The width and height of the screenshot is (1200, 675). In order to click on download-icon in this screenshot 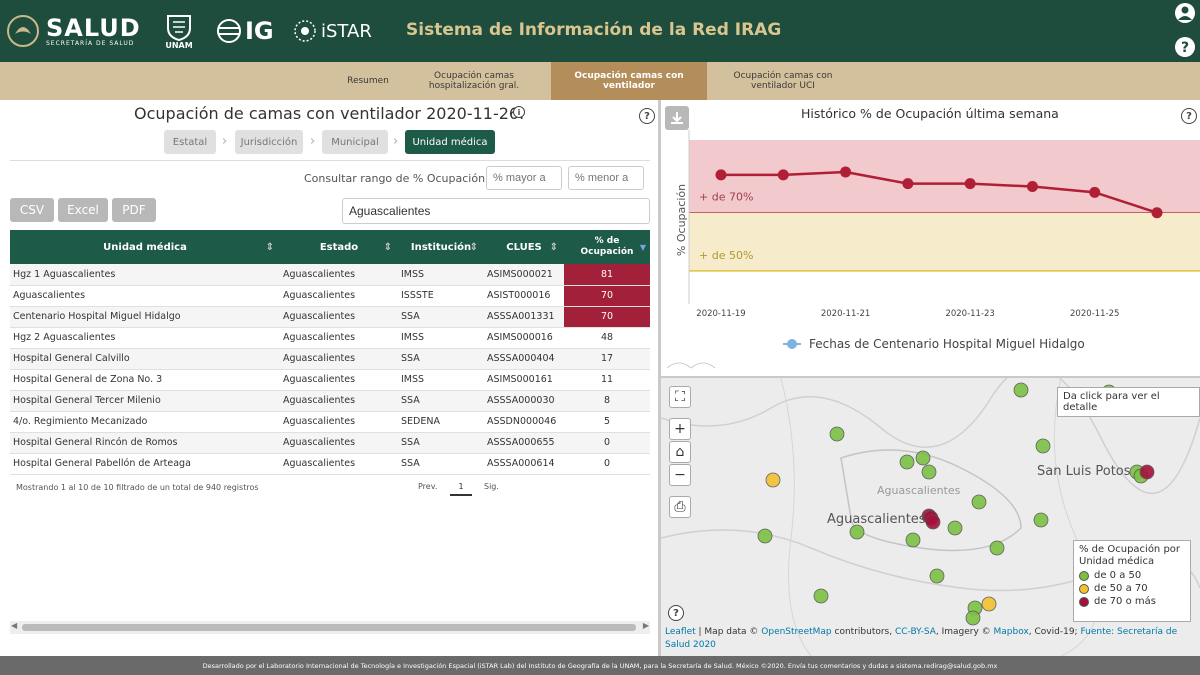, I will do `click(677, 118)`.